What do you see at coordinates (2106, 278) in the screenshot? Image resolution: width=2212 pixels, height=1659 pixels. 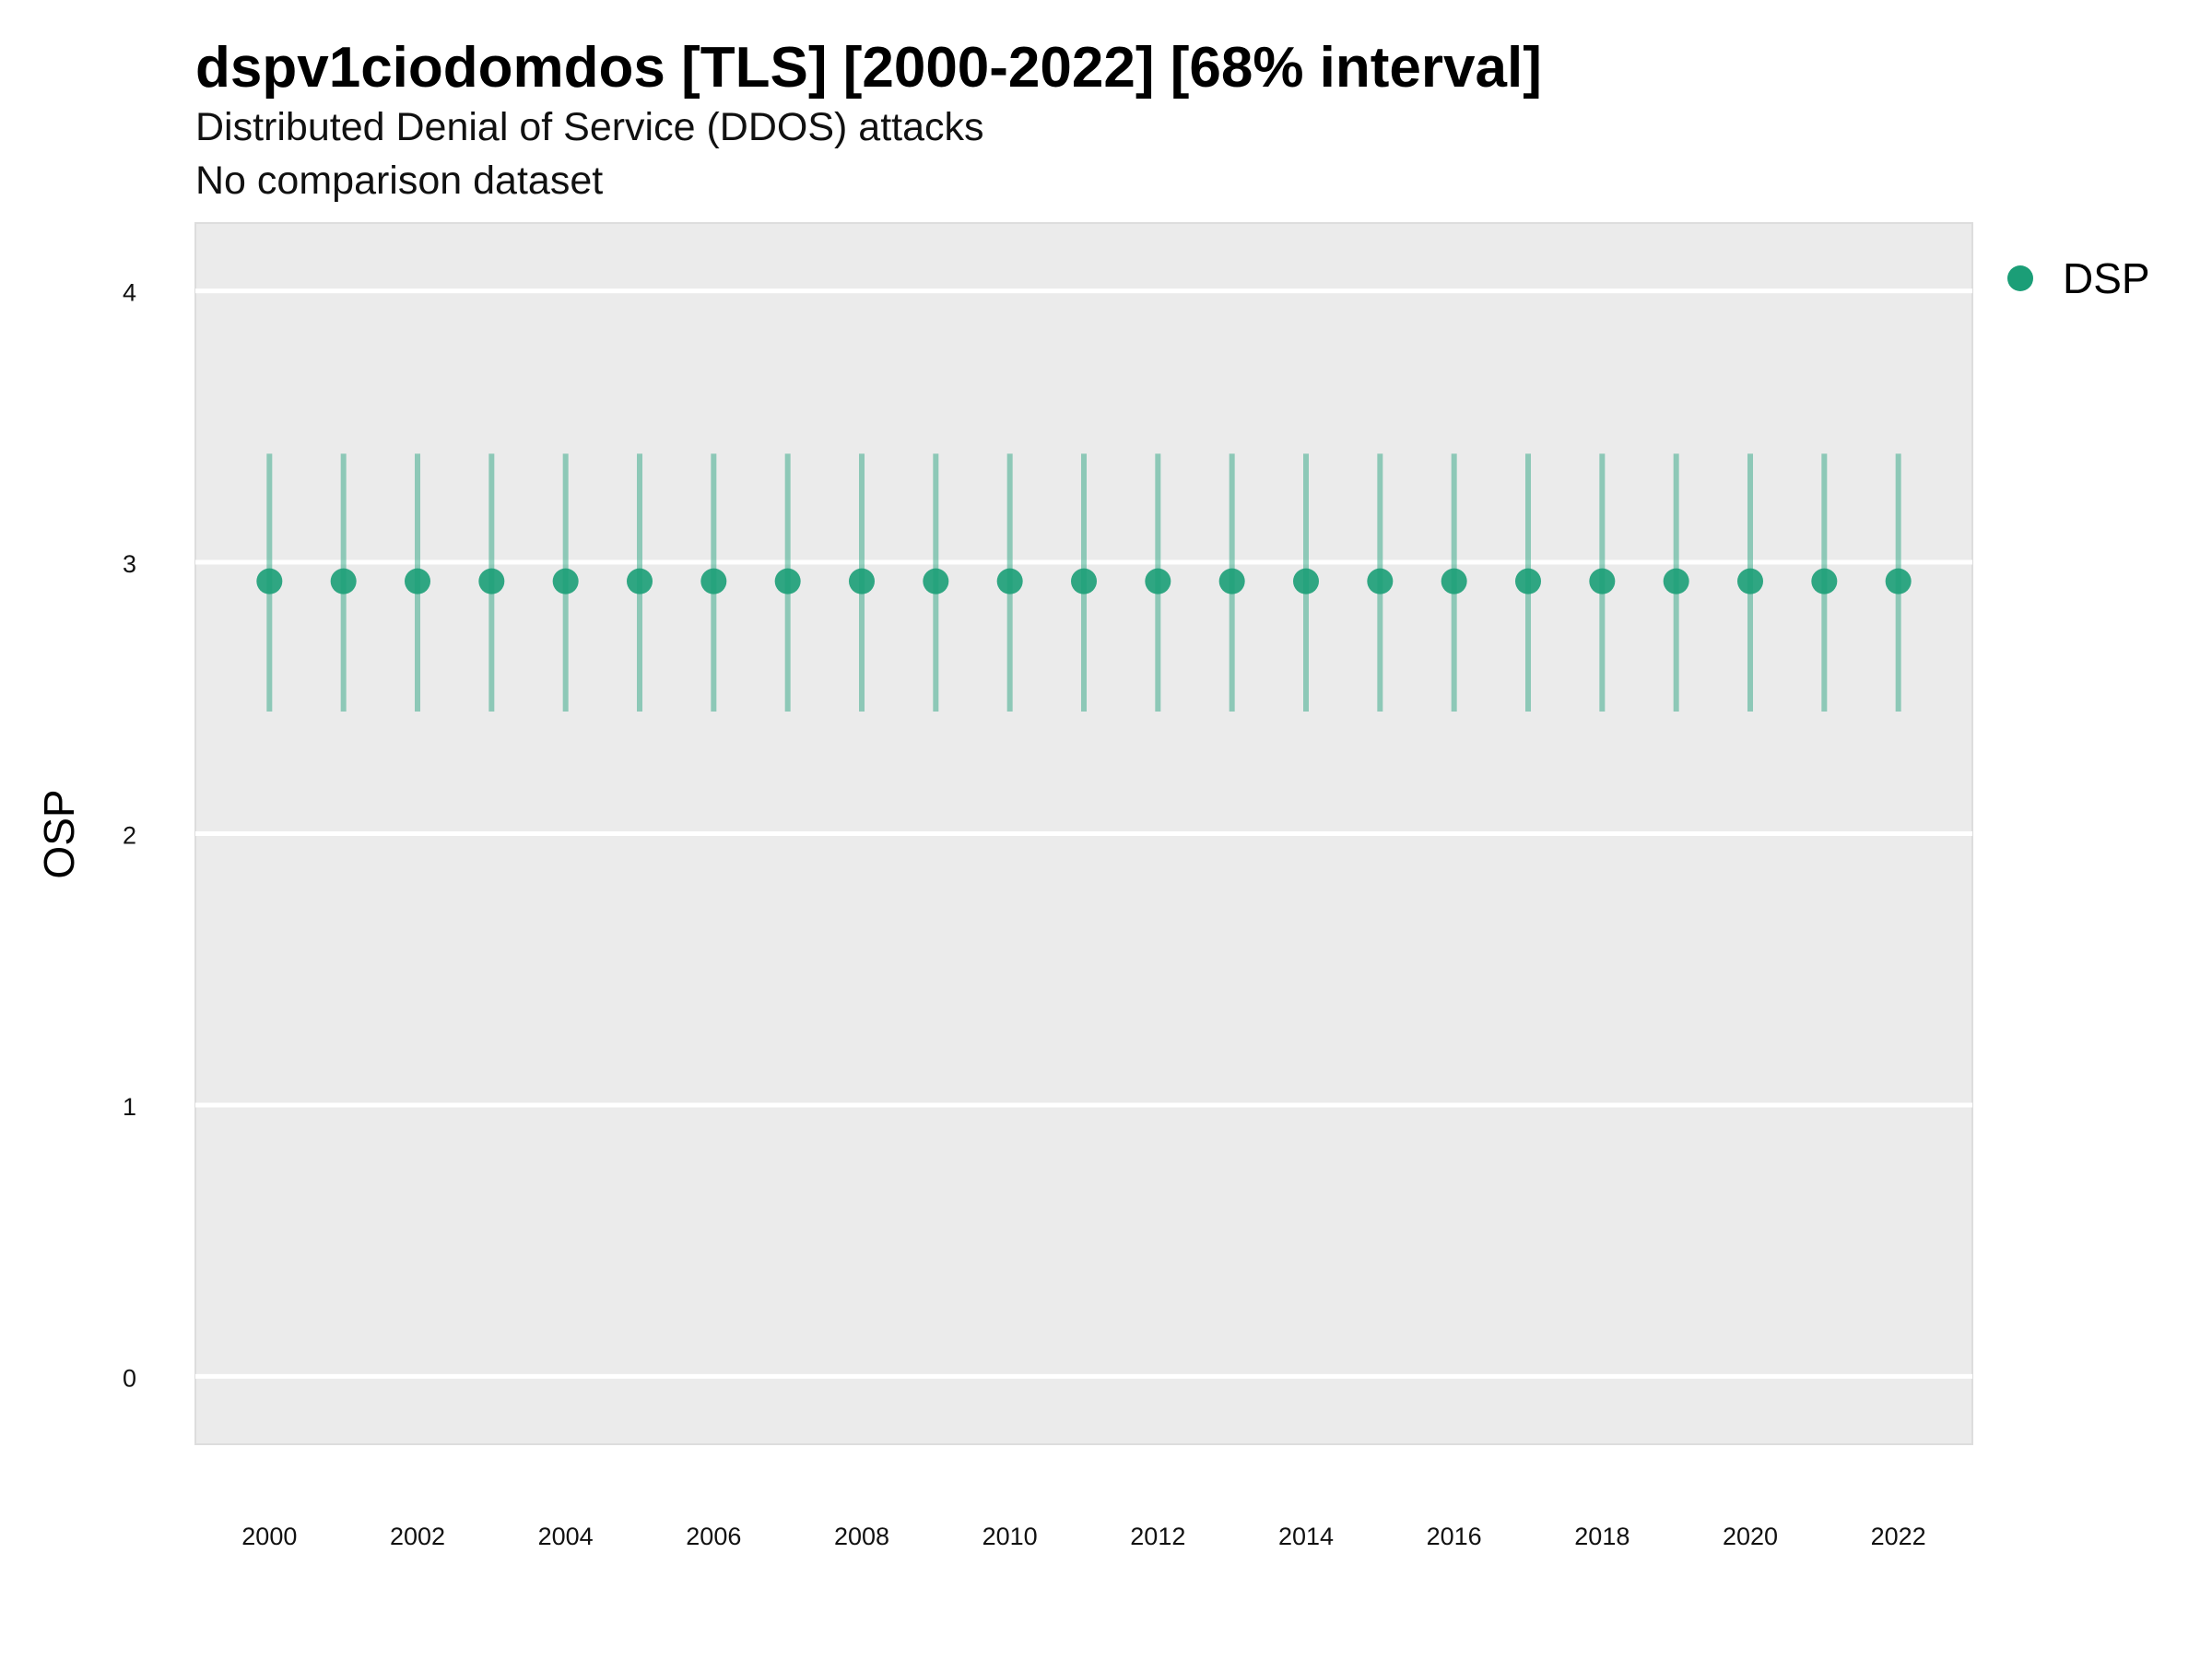 I see `legend-label: DSP` at bounding box center [2106, 278].